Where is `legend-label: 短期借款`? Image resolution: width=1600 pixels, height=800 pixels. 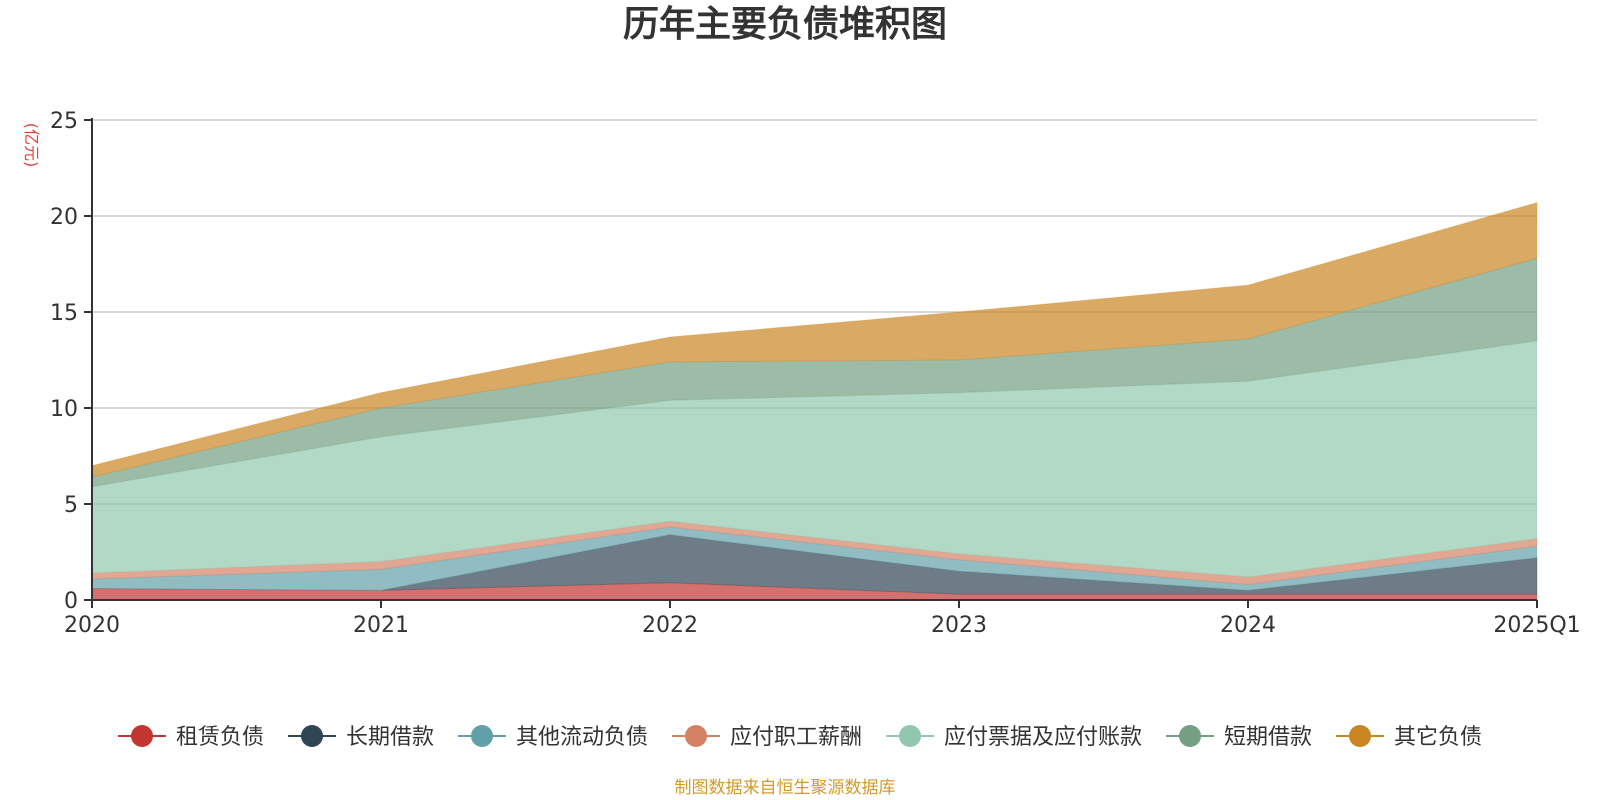 legend-label: 短期借款 is located at coordinates (1268, 737).